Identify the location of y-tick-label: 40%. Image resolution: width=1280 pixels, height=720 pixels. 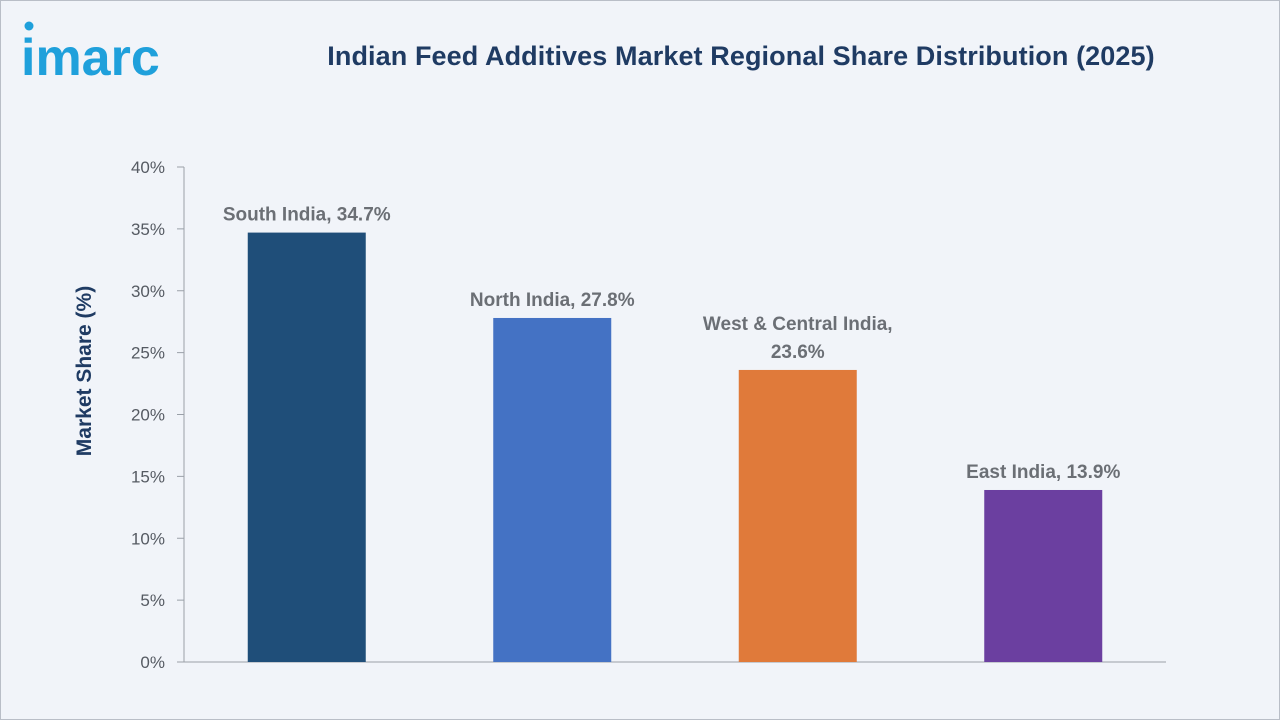
(148, 167).